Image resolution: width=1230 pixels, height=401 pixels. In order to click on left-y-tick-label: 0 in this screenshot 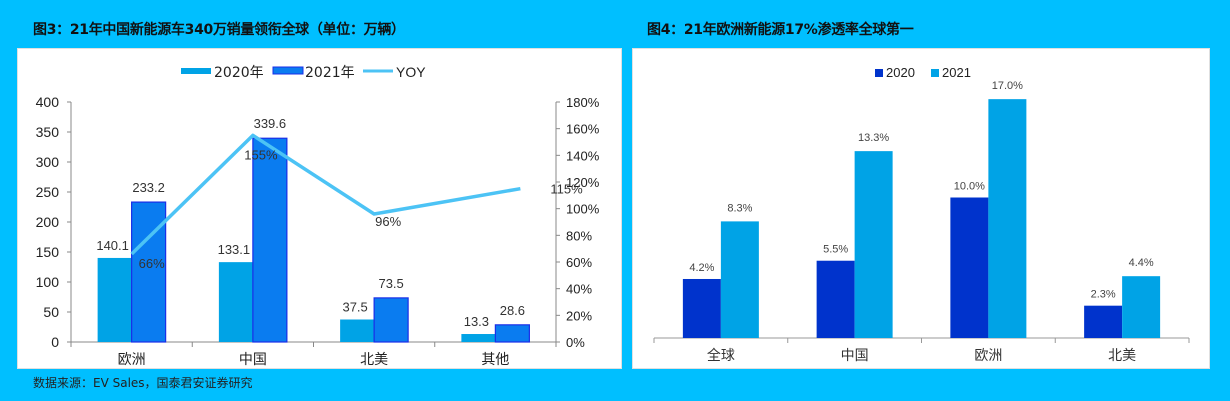, I will do `click(55, 342)`.